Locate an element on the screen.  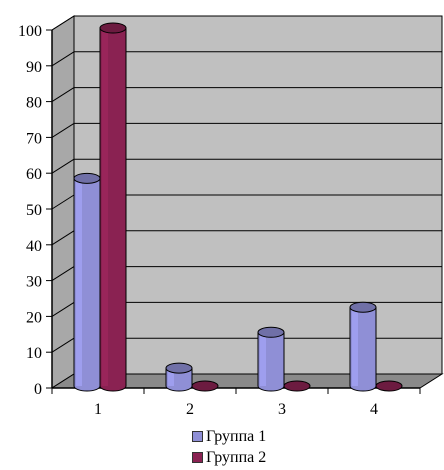
y-tick-labels: 0 10 20 30 40 50 60 70 80 90 100 is located at coordinates (30, 210).